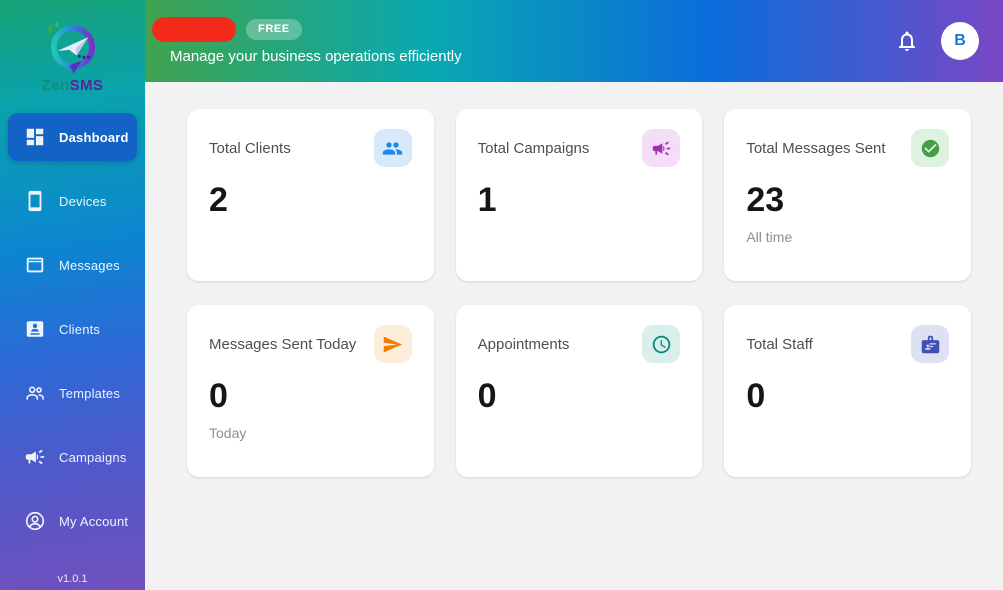  I want to click on sidebar-item-clients: Clients, so click(72, 329).